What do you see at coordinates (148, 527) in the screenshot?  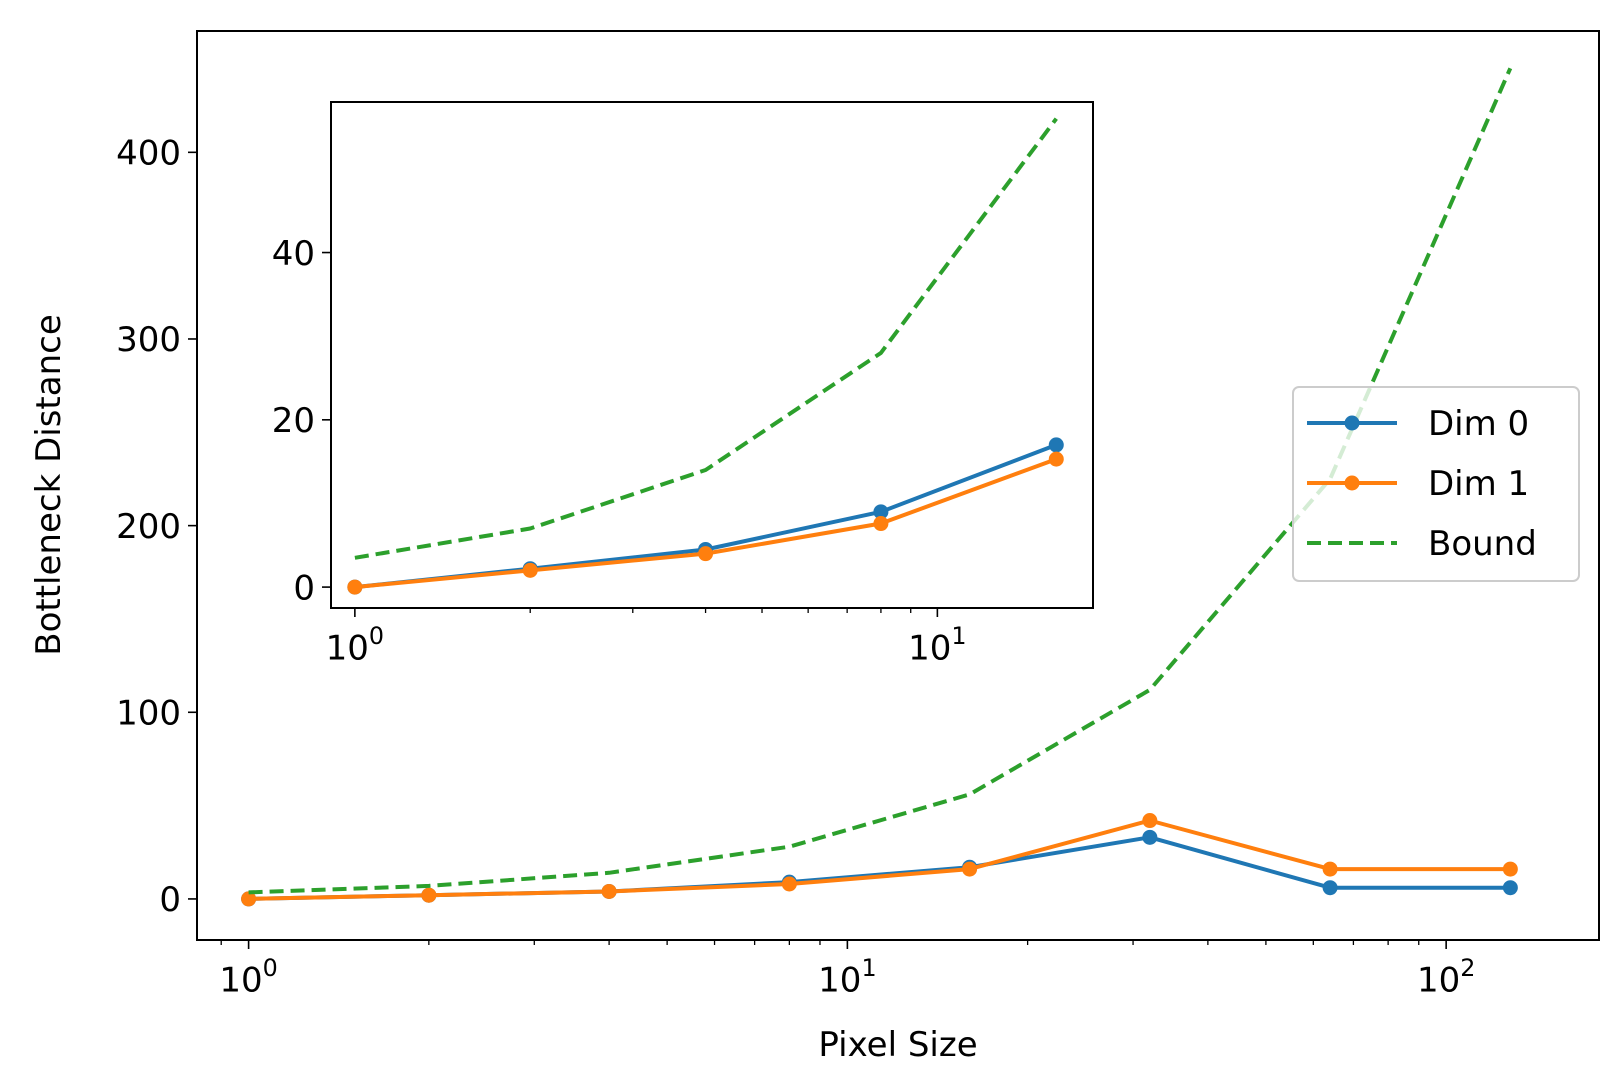 I see `main-y-tick-label: 200` at bounding box center [148, 527].